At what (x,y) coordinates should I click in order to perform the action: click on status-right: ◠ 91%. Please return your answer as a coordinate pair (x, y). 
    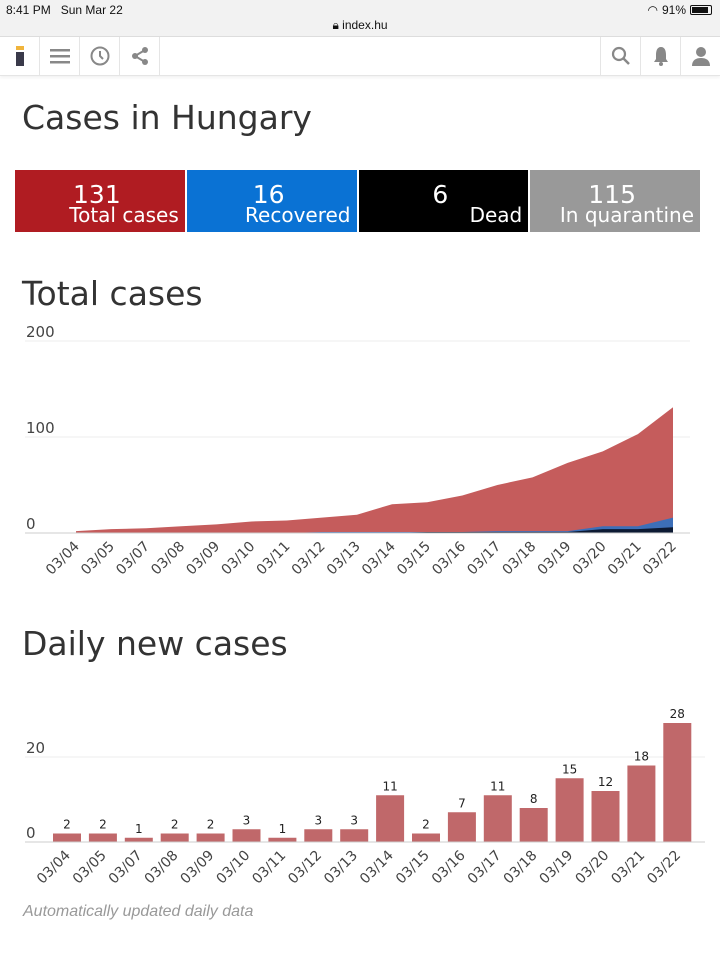
    Looking at the image, I should click on (679, 10).